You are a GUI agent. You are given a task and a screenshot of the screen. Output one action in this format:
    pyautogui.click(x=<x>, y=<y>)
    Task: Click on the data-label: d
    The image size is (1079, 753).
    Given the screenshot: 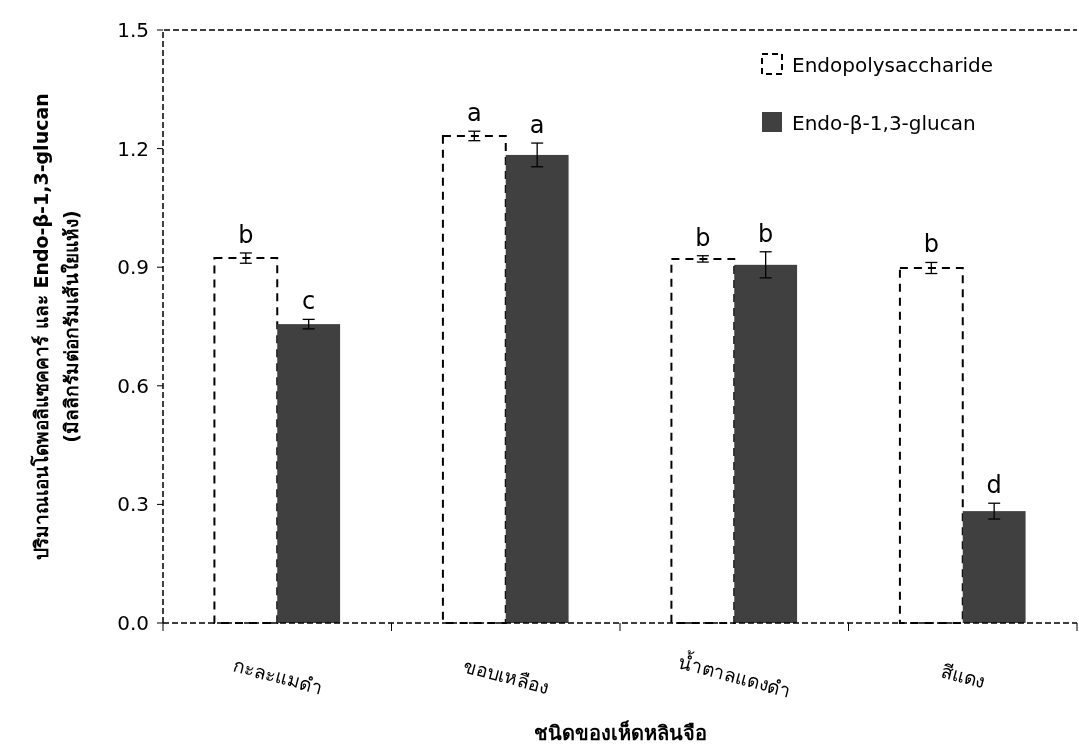 What is the action you would take?
    pyautogui.click(x=994, y=485)
    